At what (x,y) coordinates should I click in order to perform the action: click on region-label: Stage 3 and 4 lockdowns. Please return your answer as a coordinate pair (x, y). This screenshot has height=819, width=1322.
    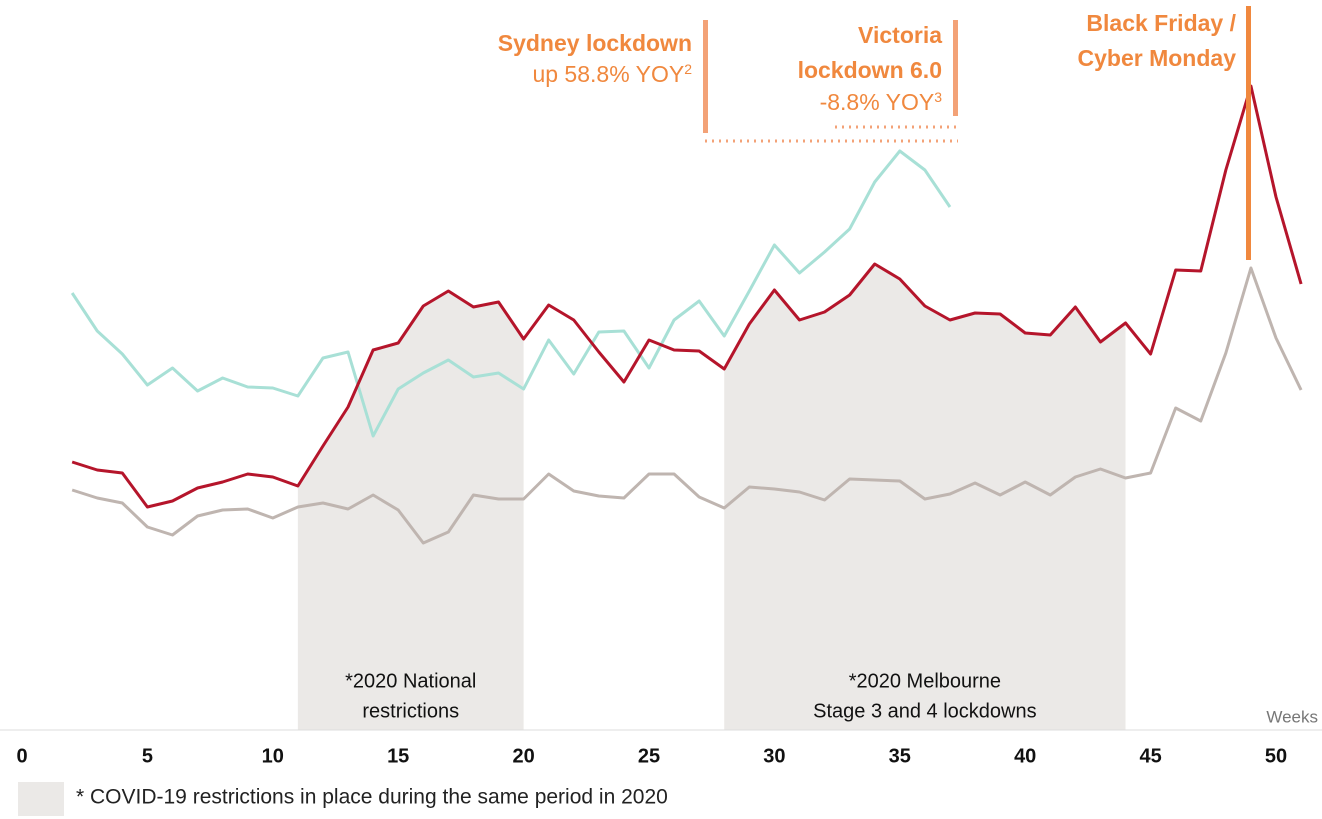
    Looking at the image, I should click on (925, 711).